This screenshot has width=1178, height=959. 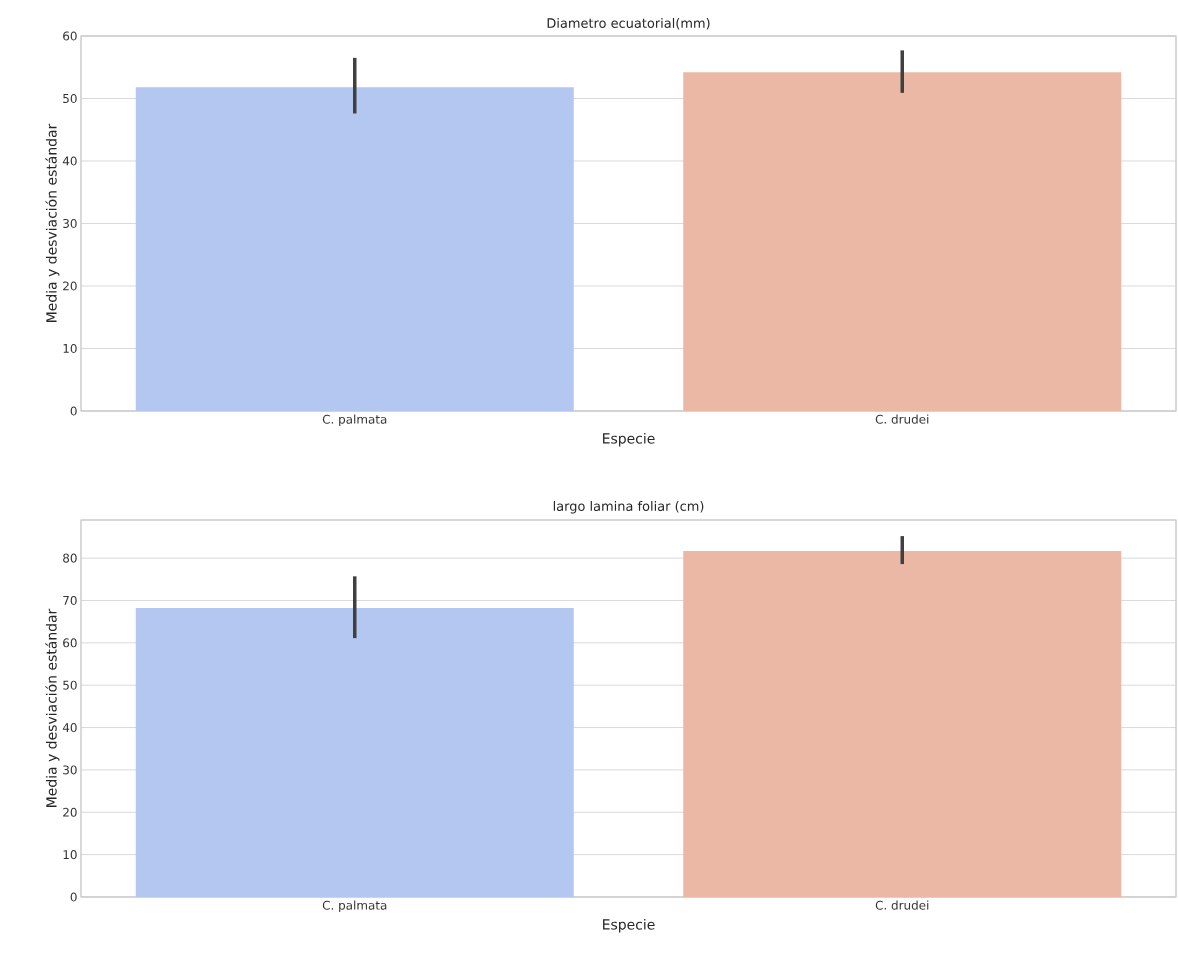 What do you see at coordinates (628, 23) in the screenshot?
I see `chart-title: Diametro ecuatorial(mm)` at bounding box center [628, 23].